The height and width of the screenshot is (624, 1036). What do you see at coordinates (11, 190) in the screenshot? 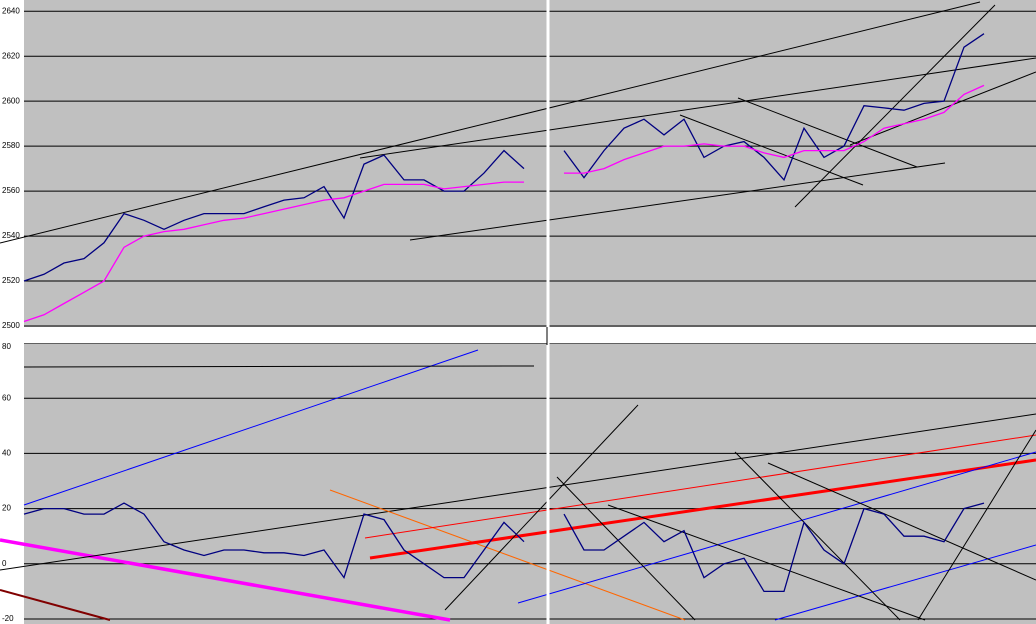
I see `y-tick-label: 2560` at bounding box center [11, 190].